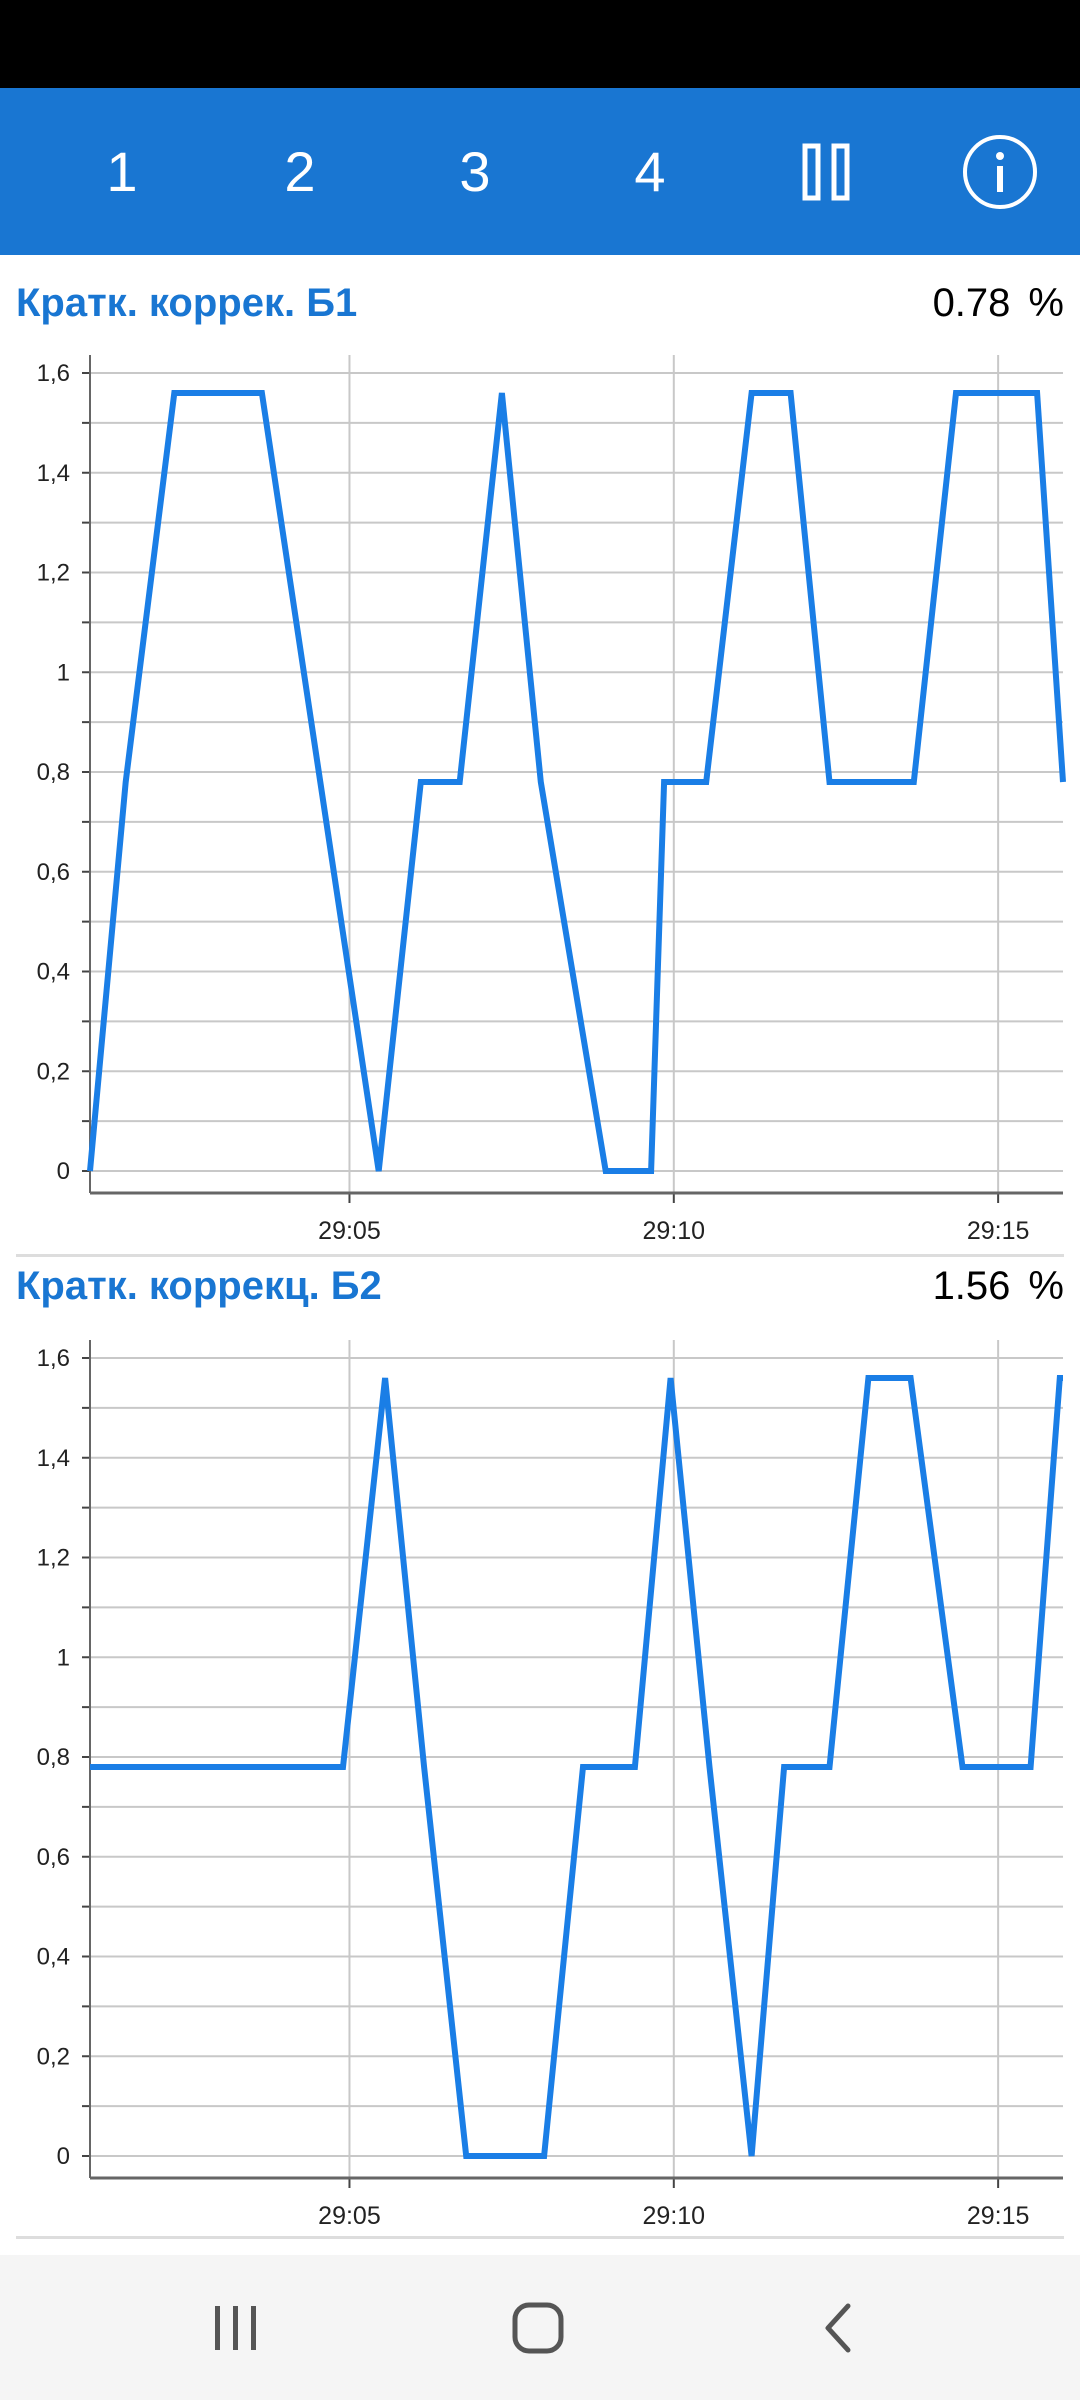 This screenshot has width=1080, height=2400. I want to click on panel-value: 0.78%, so click(998, 303).